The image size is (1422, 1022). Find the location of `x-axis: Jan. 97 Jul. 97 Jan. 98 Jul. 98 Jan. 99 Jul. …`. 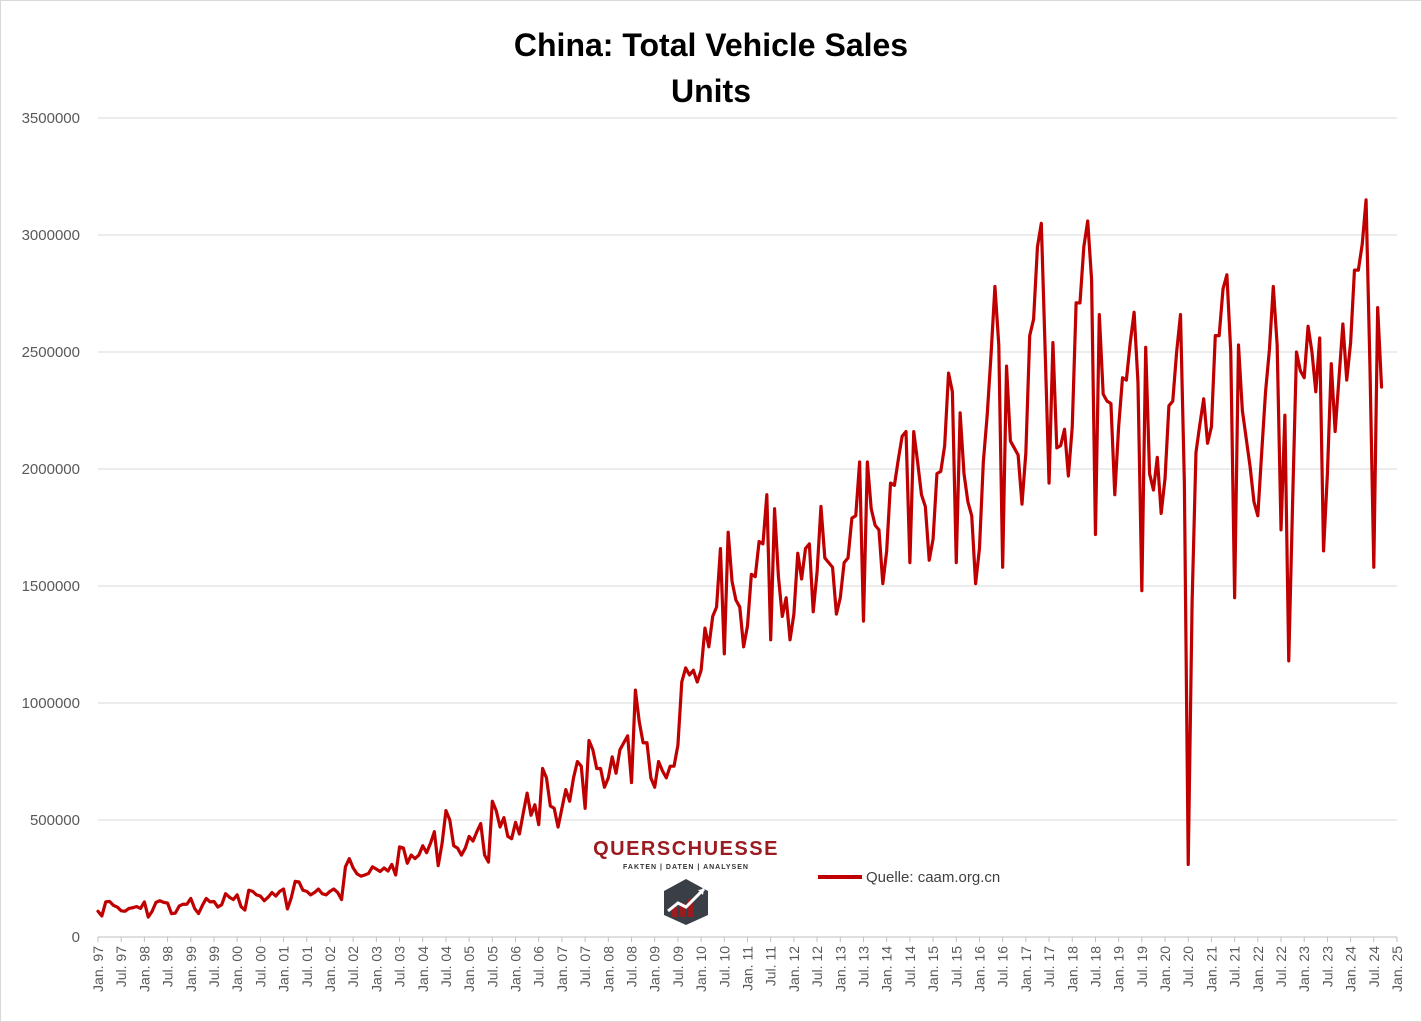

x-axis: Jan. 97 Jul. 97 Jan. 98 Jul. 98 Jan. 99 Jul. … is located at coordinates (747, 964).